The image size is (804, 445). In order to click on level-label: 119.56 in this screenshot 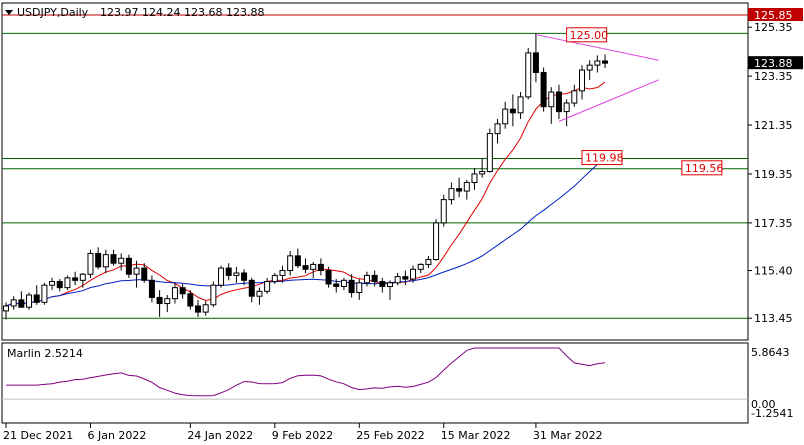, I will do `click(704, 168)`.